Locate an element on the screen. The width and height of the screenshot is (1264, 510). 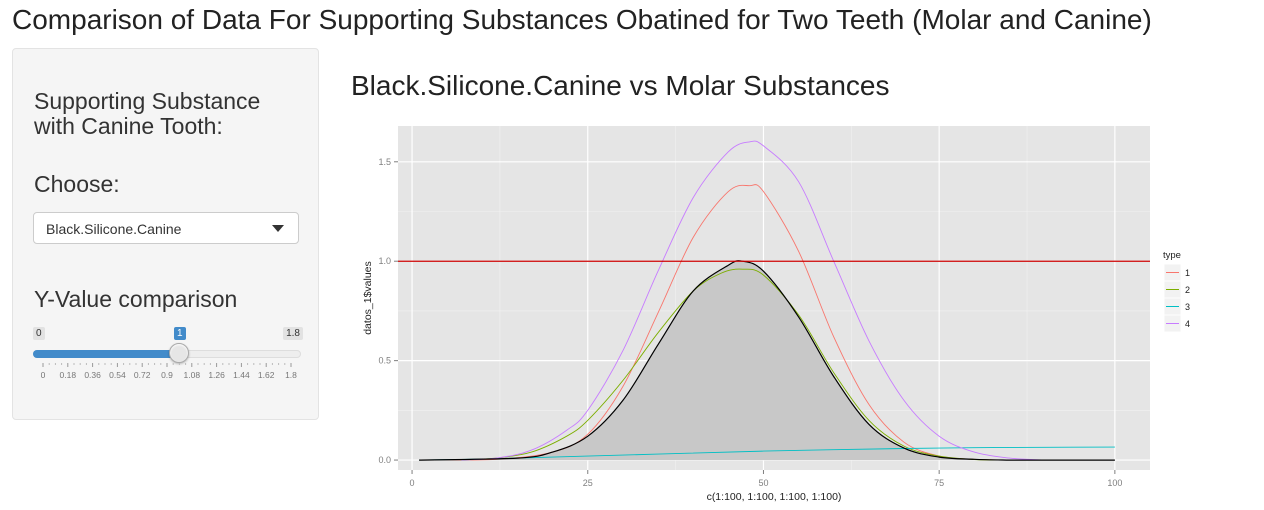
y-value-label: Y-Value comparison is located at coordinates (136, 299).